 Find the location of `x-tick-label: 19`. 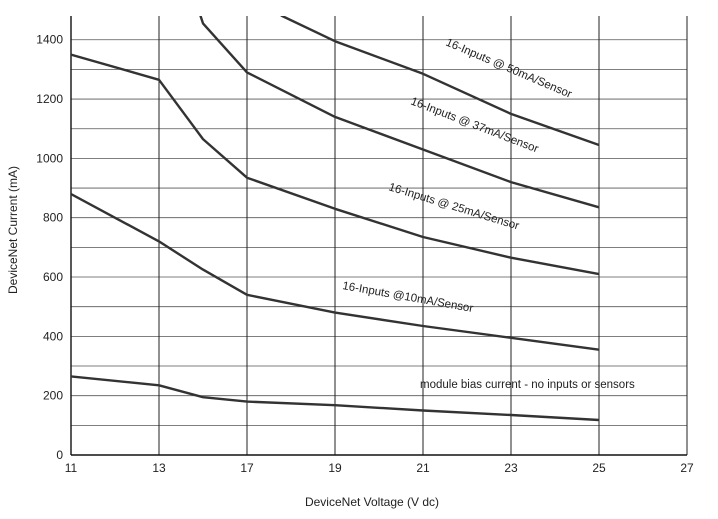

x-tick-label: 19 is located at coordinates (335, 468).